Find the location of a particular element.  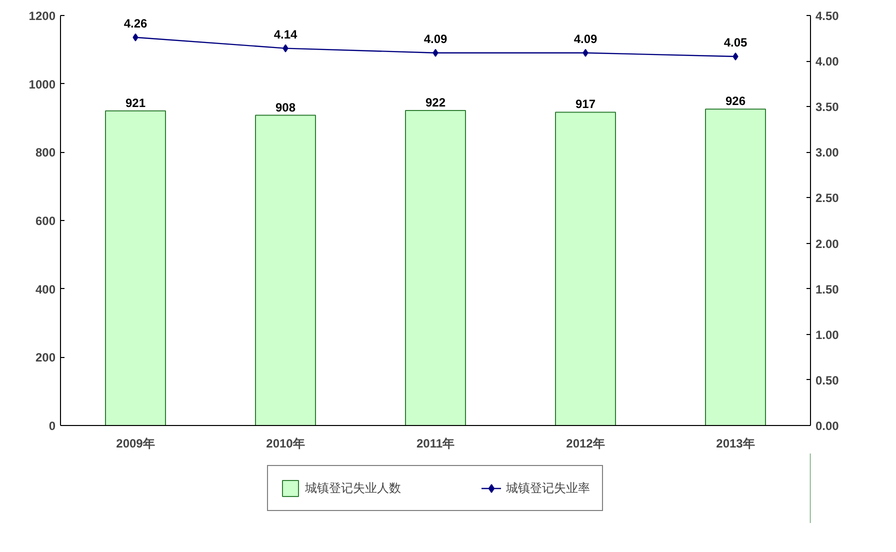

y2-tick-label: 0.50 is located at coordinates (828, 380).